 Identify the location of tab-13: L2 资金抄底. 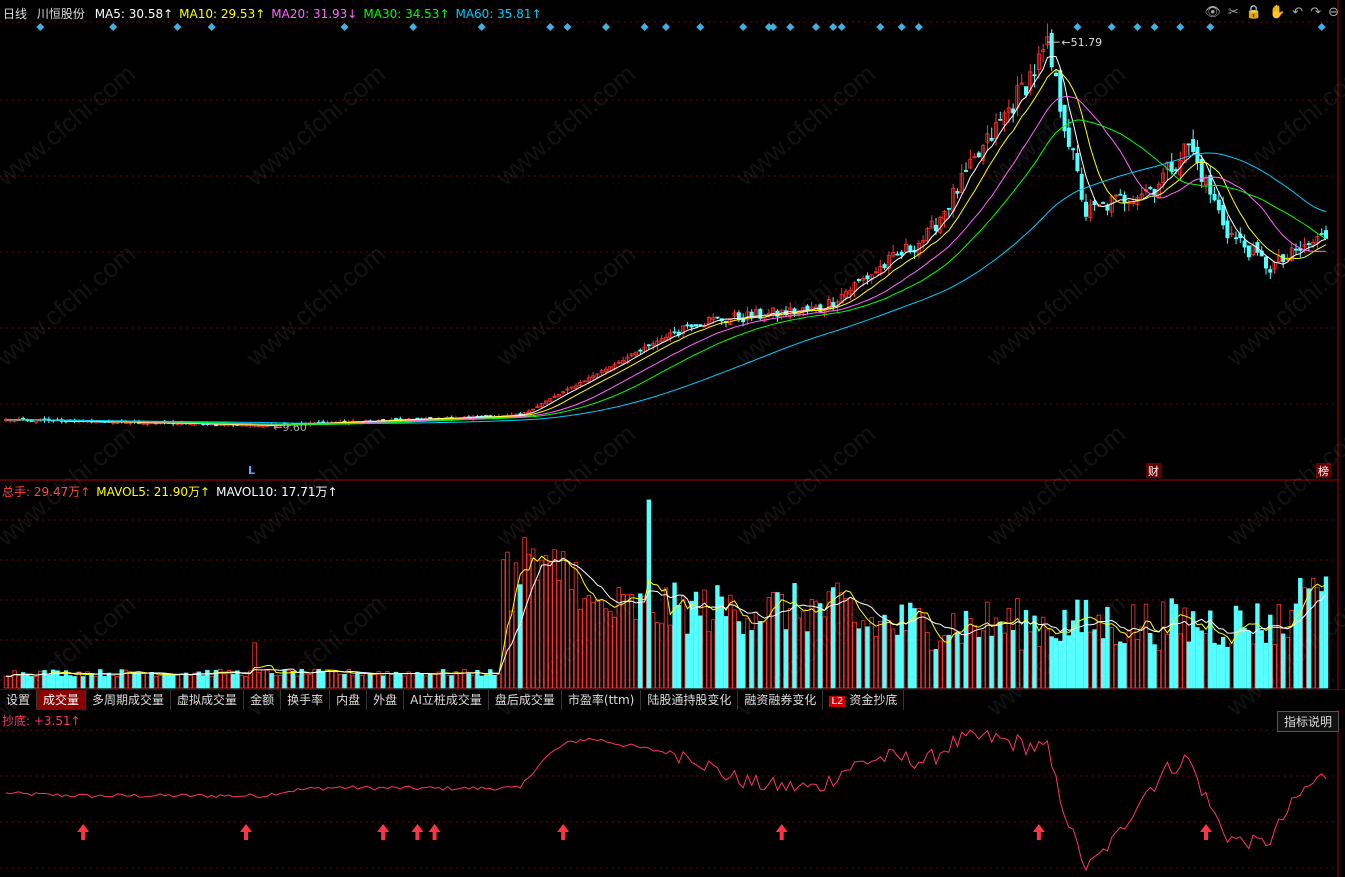
(864, 700).